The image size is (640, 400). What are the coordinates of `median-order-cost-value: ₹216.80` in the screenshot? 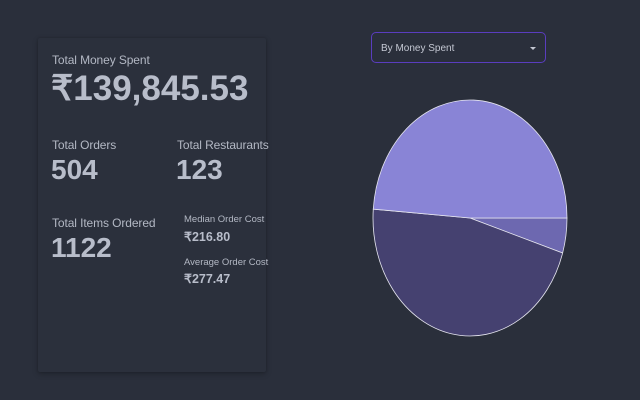 It's located at (207, 237).